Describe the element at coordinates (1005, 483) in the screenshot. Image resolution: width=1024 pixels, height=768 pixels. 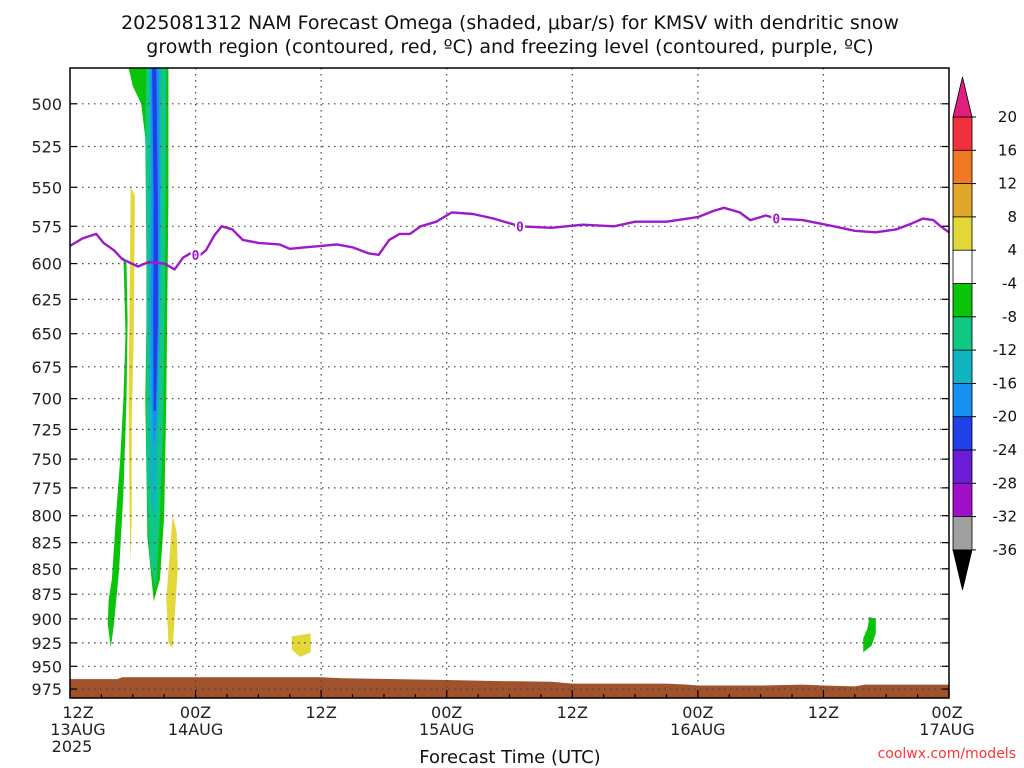
I see `colorbar-label: -28` at that location.